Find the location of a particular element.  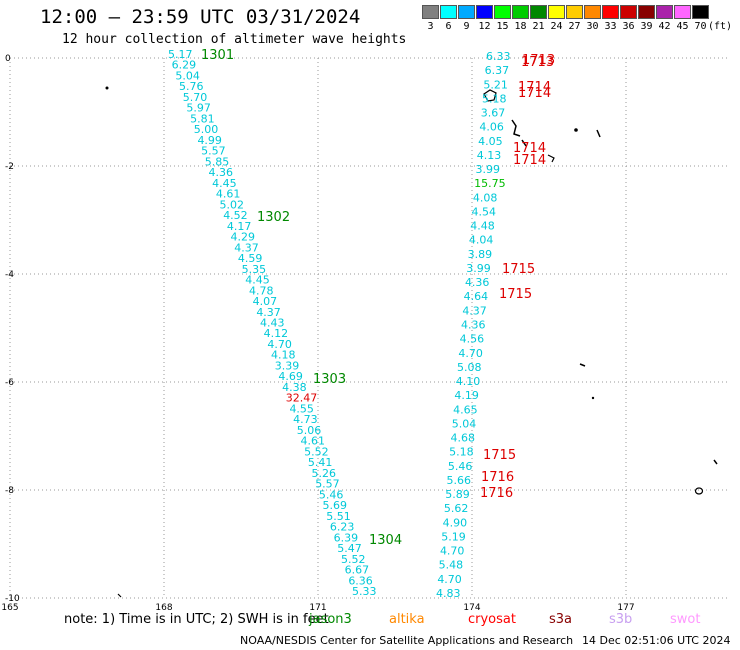

wave-height-label: 5.33 is located at coordinates (364, 591).